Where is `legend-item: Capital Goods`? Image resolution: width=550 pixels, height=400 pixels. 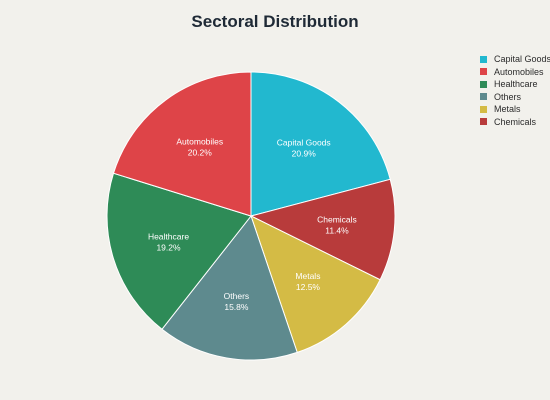 legend-item: Capital Goods is located at coordinates (515, 59).